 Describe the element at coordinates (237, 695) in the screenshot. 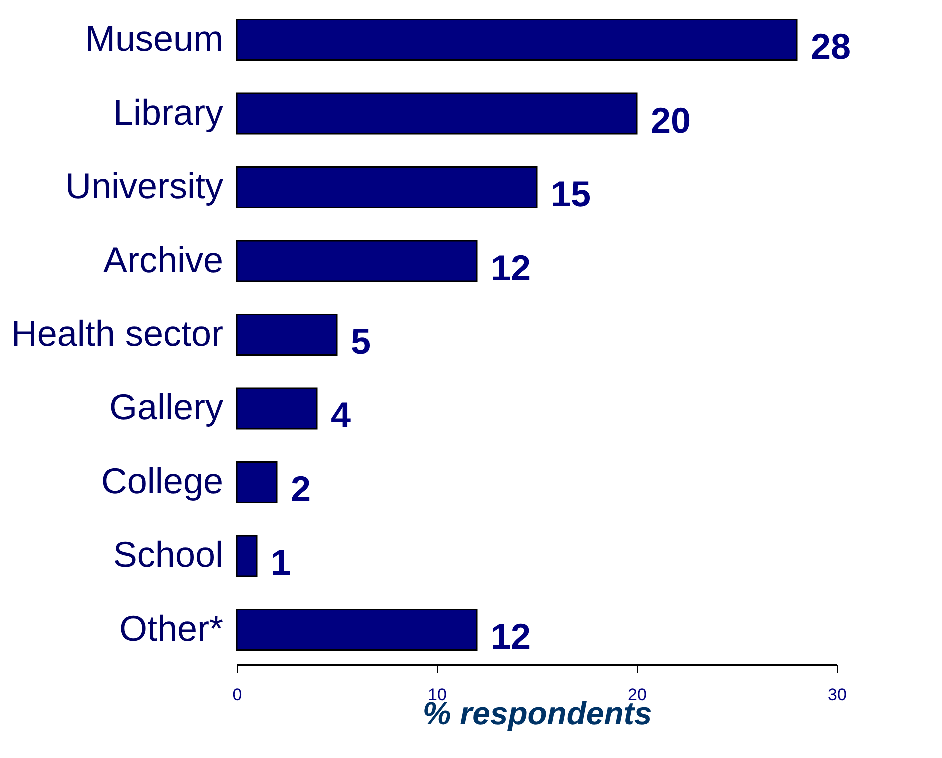

I see `x-tick-label: 0` at that location.